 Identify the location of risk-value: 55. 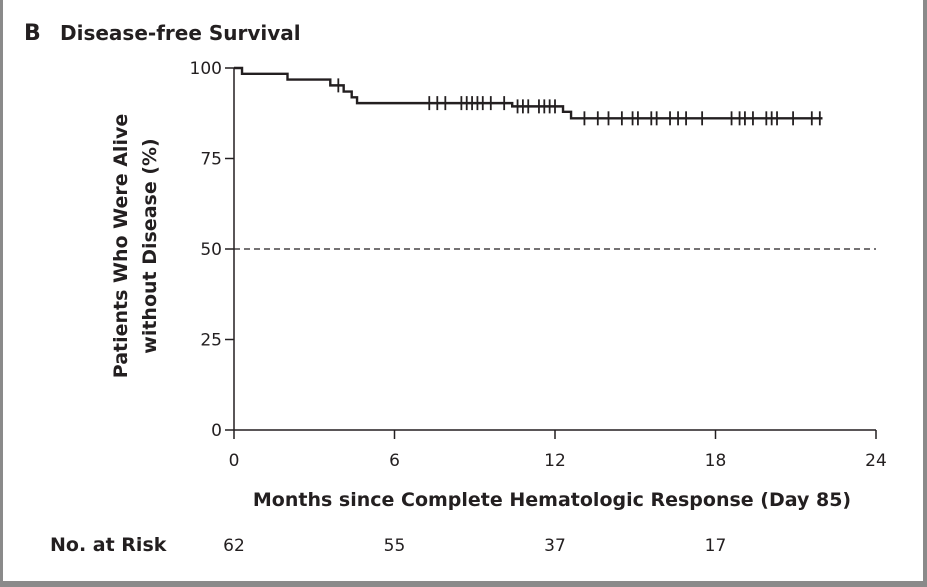
(395, 546).